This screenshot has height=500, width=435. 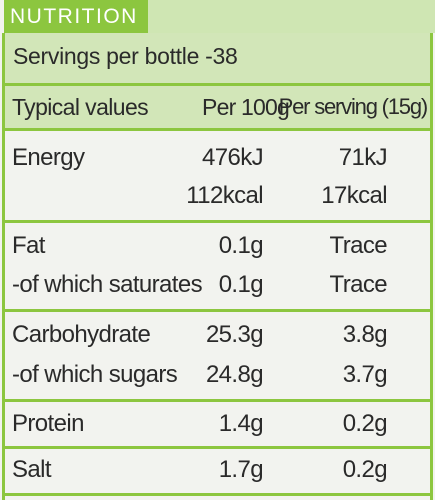 I want to click on row-sugars-serving: 3.7g, so click(x=365, y=374).